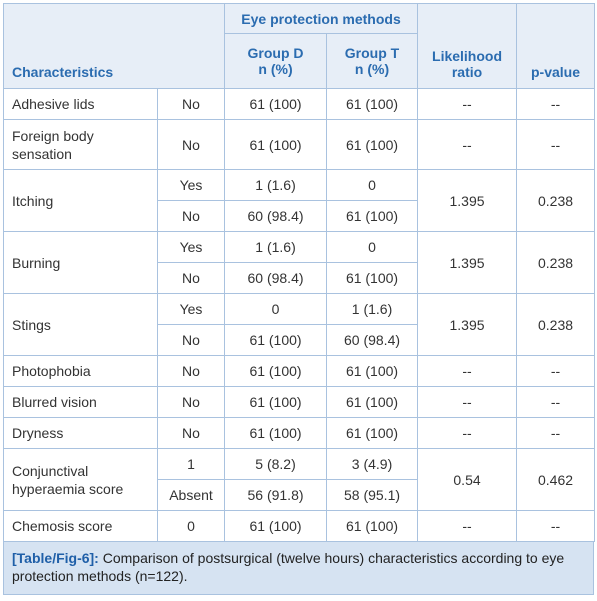  What do you see at coordinates (321, 18) in the screenshot?
I see `header-methods: Eye protection methods` at bounding box center [321, 18].